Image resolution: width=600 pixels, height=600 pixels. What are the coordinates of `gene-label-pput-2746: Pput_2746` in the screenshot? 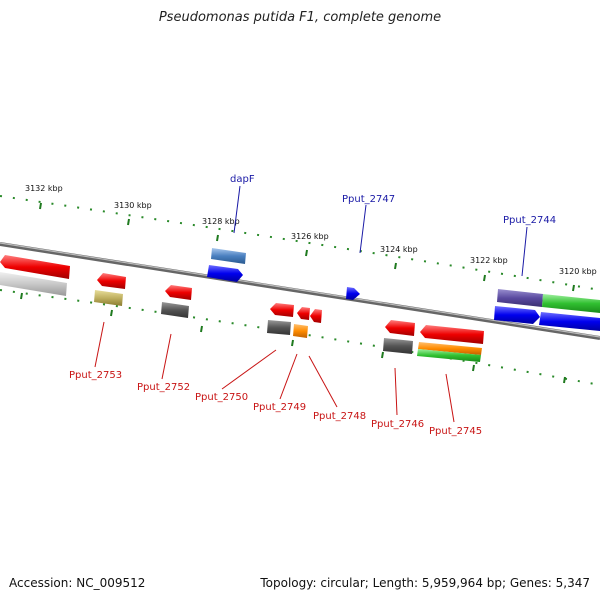 It's located at (397, 424).